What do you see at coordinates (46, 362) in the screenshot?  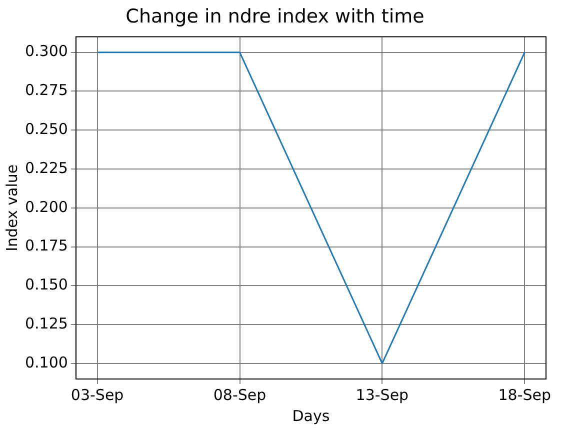 I see `y-tick-label: 0.100` at bounding box center [46, 362].